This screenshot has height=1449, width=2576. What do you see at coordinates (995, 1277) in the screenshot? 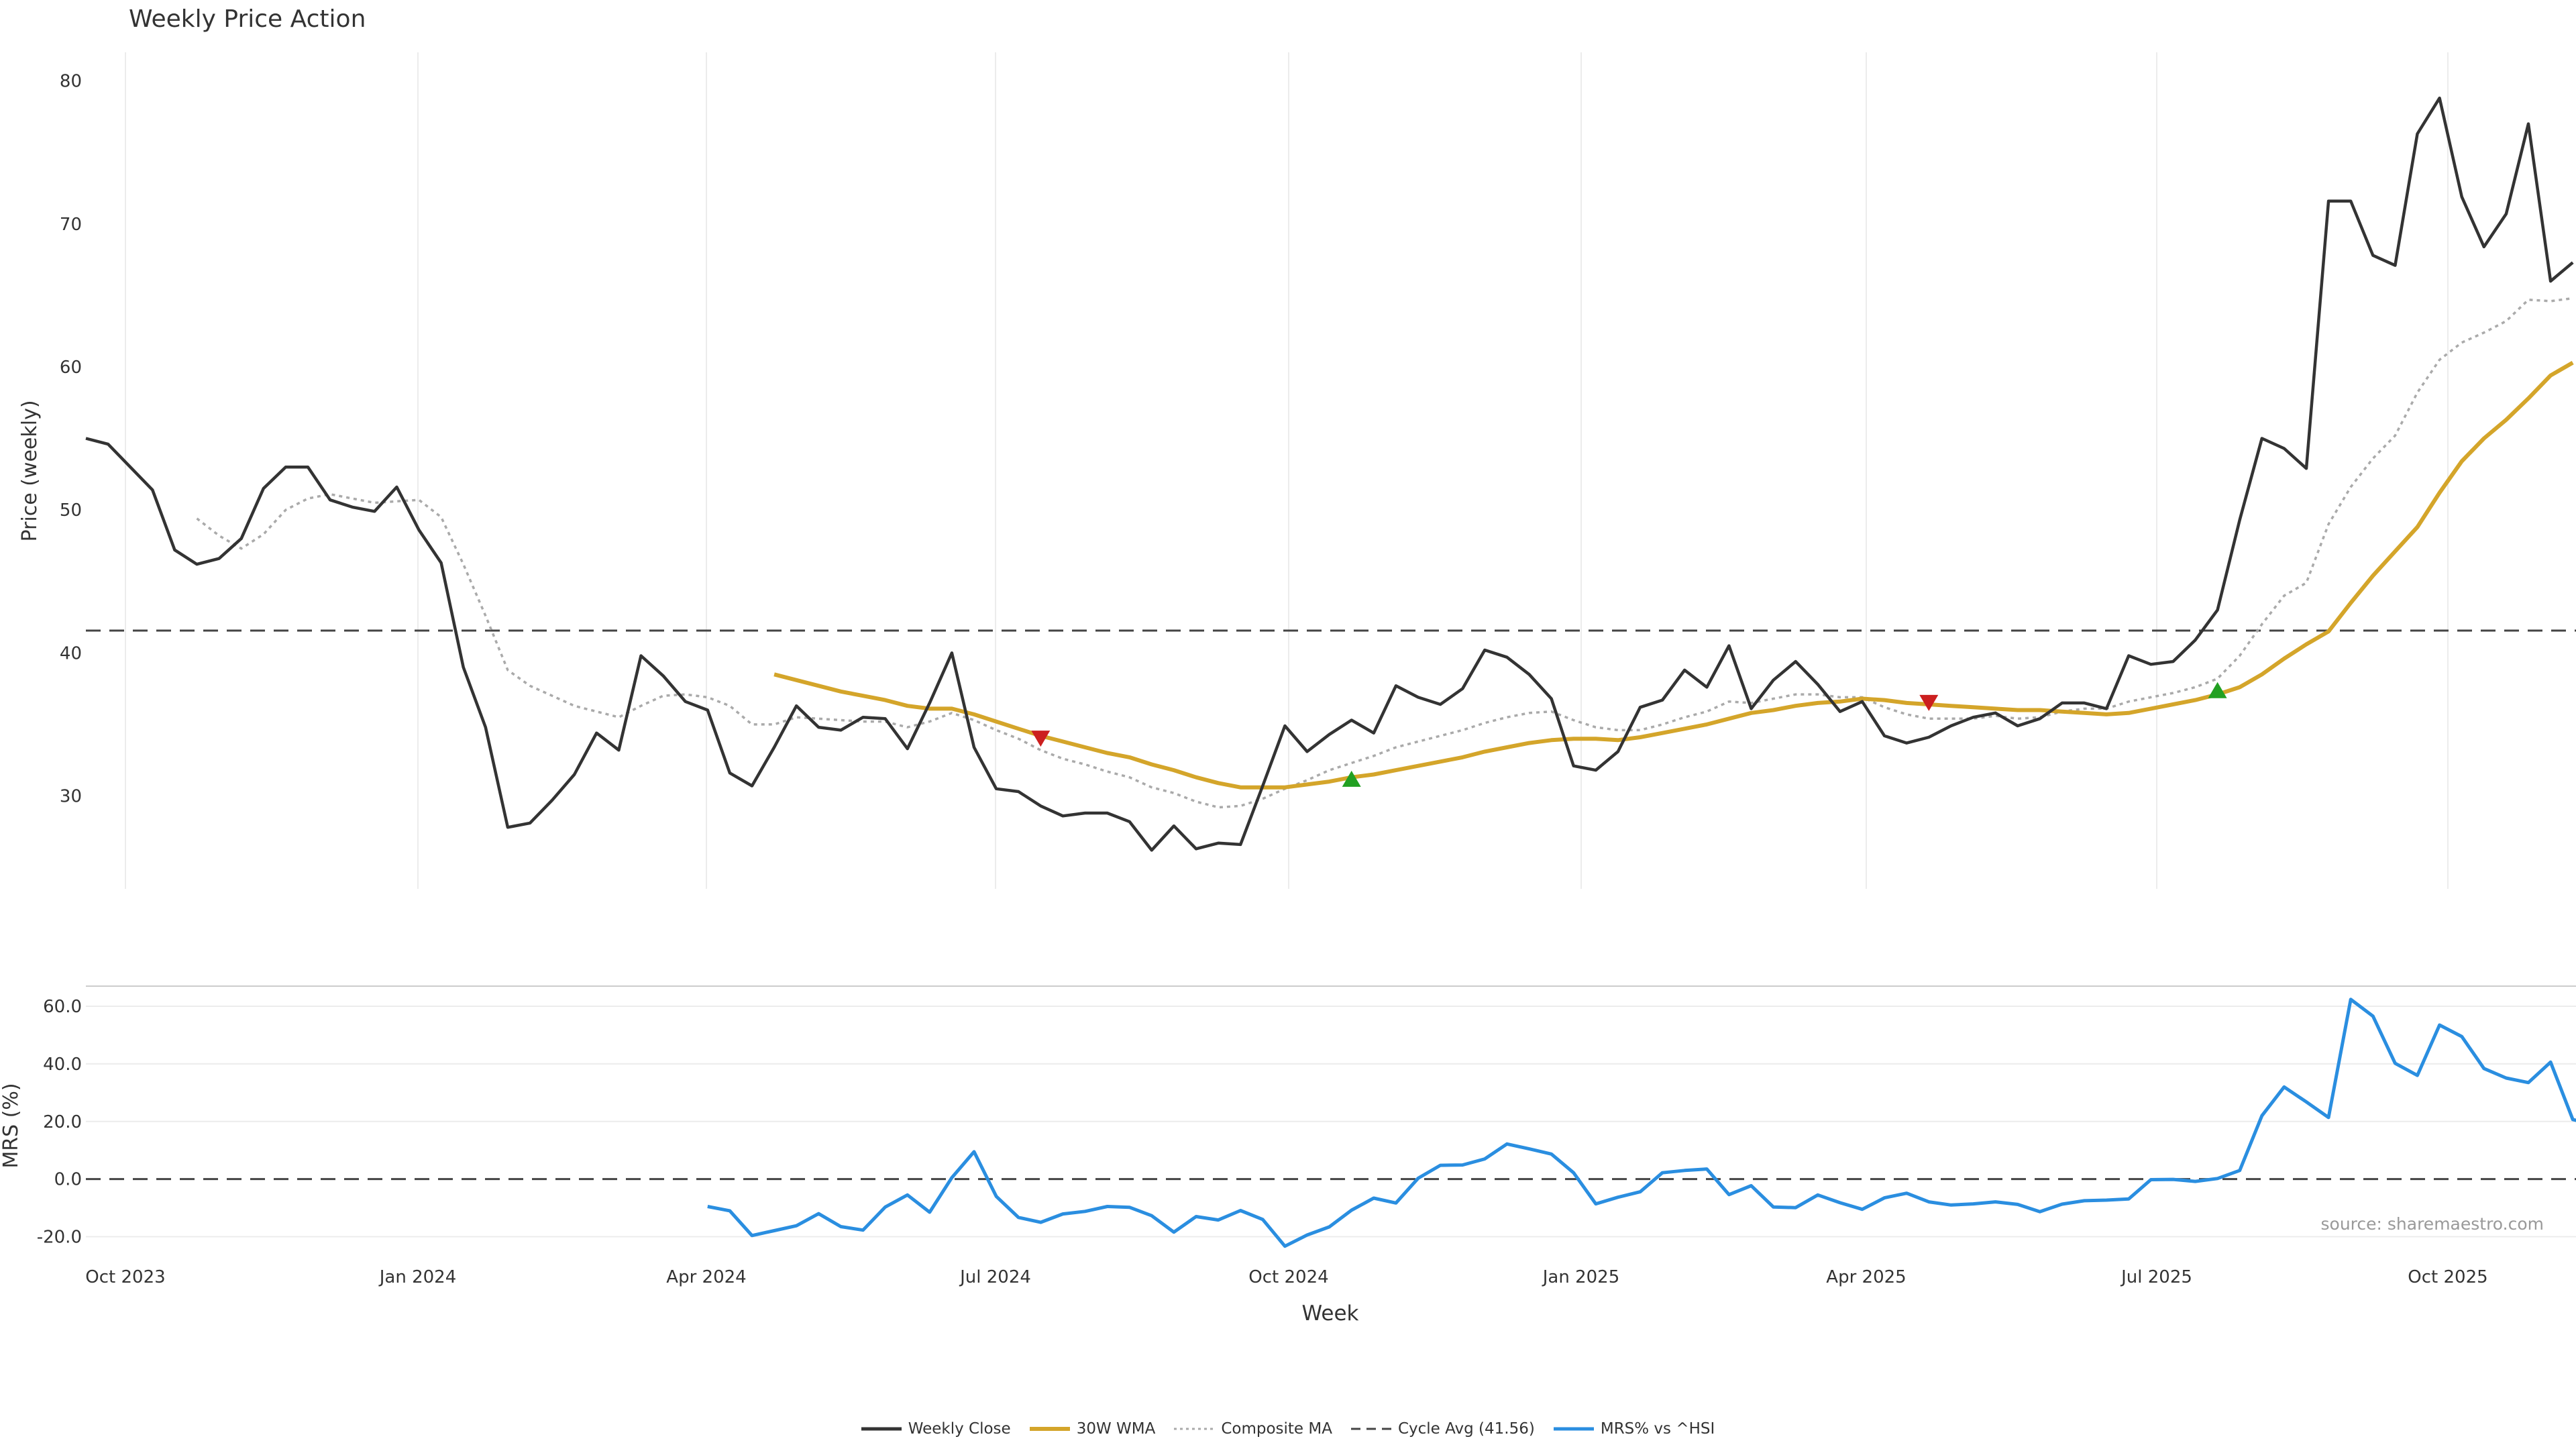
I see `x-tick-label: Jul 2024` at bounding box center [995, 1277].